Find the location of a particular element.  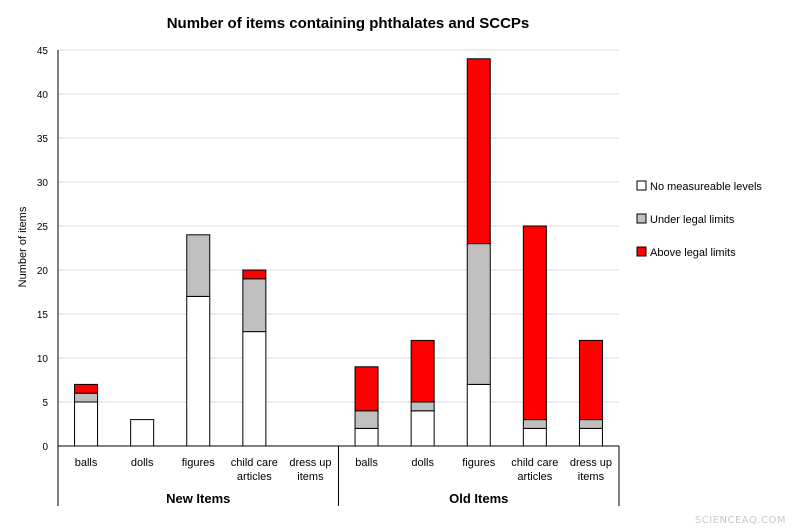

legend-label: Above legal limits is located at coordinates (693, 253).